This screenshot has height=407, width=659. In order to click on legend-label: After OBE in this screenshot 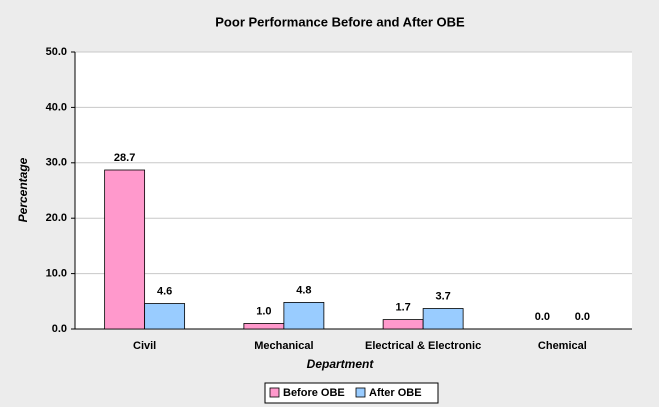, I will do `click(395, 393)`.